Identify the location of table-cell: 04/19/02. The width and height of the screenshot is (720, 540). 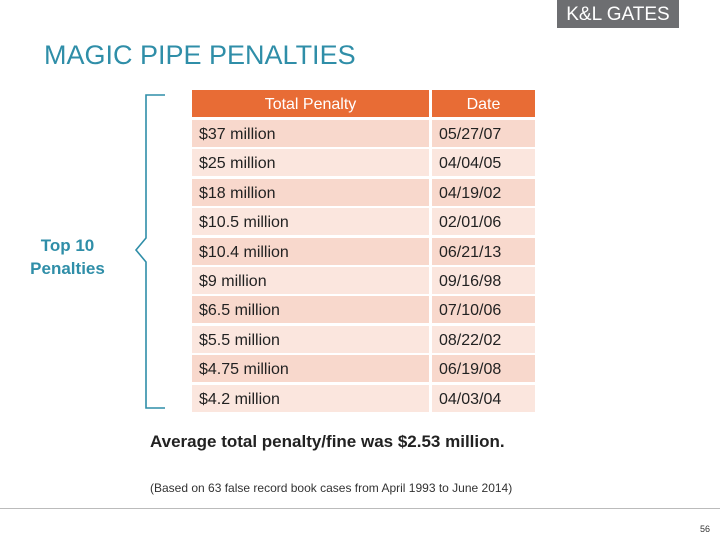
(483, 192).